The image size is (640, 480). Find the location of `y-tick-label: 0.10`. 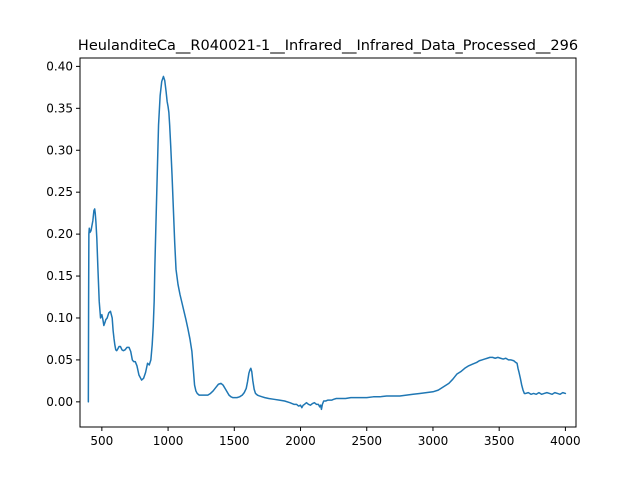

y-tick-label: 0.10 is located at coordinates (59, 318).